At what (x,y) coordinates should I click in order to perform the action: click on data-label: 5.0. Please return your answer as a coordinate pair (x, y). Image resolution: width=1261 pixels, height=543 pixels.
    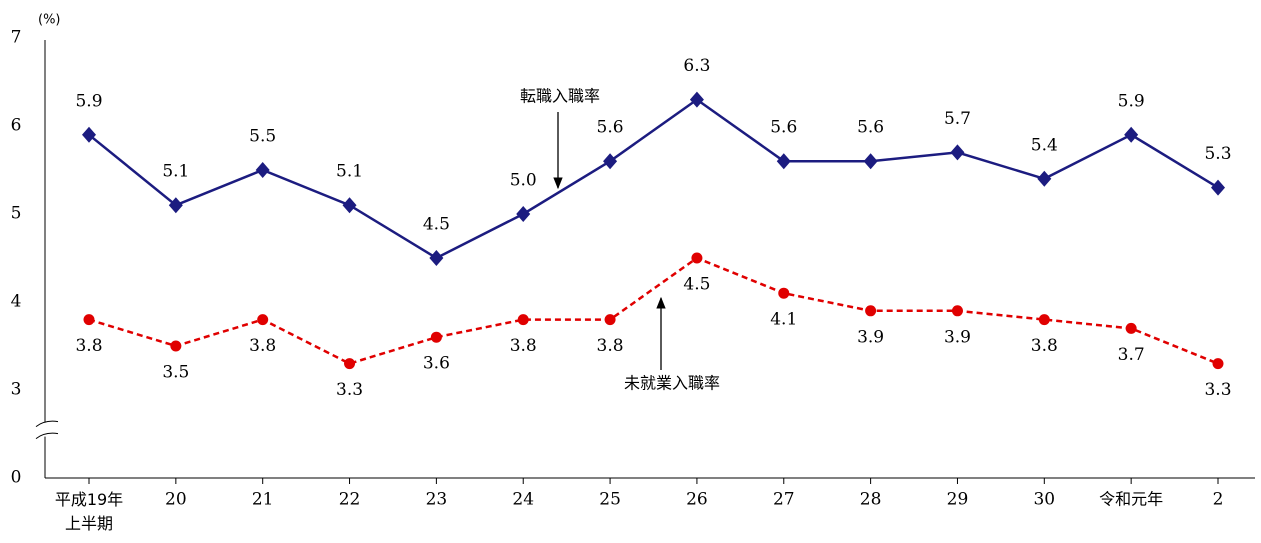
    Looking at the image, I should click on (523, 181).